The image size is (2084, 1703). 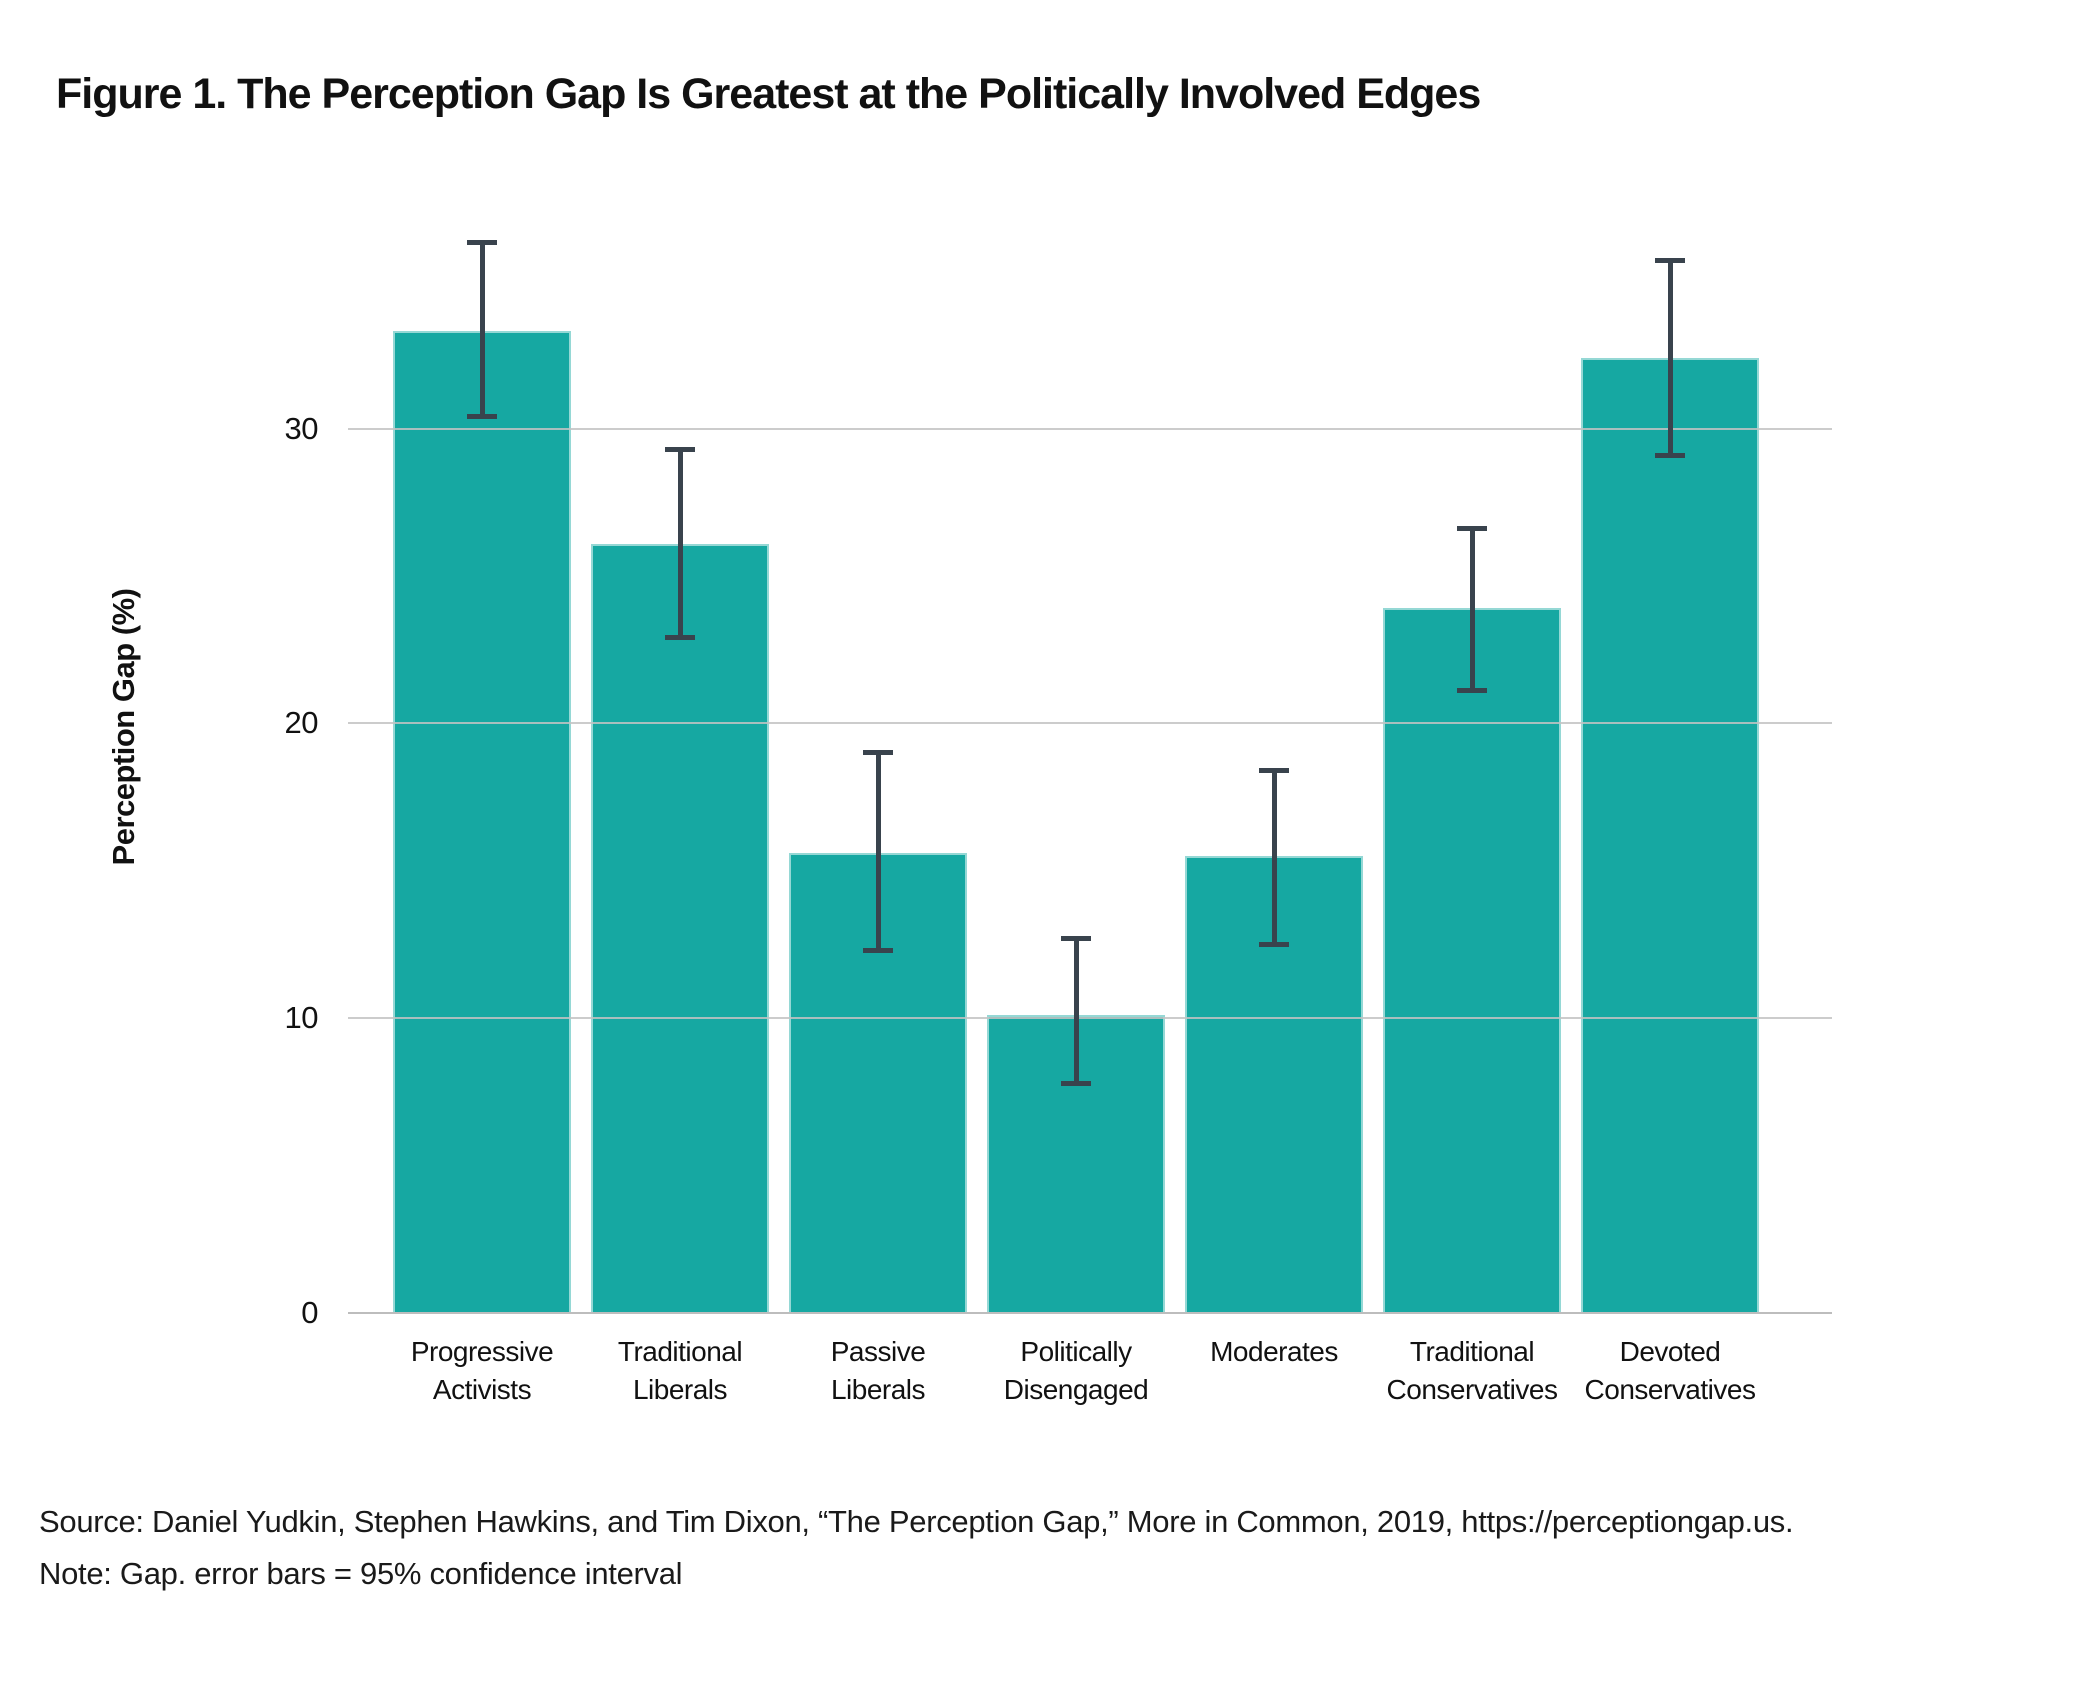 I want to click on error-bar-cap-5-bottom, so click(x=1472, y=690).